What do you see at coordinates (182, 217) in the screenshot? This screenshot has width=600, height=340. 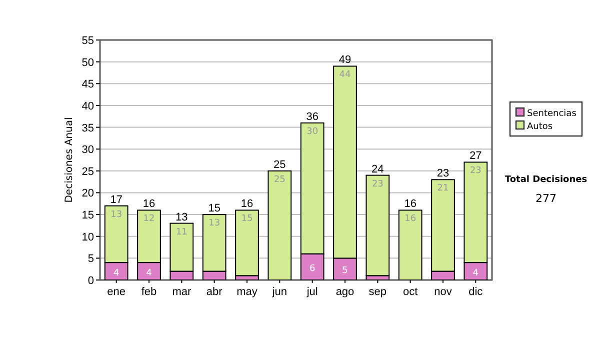 I see `total-label: 13` at bounding box center [182, 217].